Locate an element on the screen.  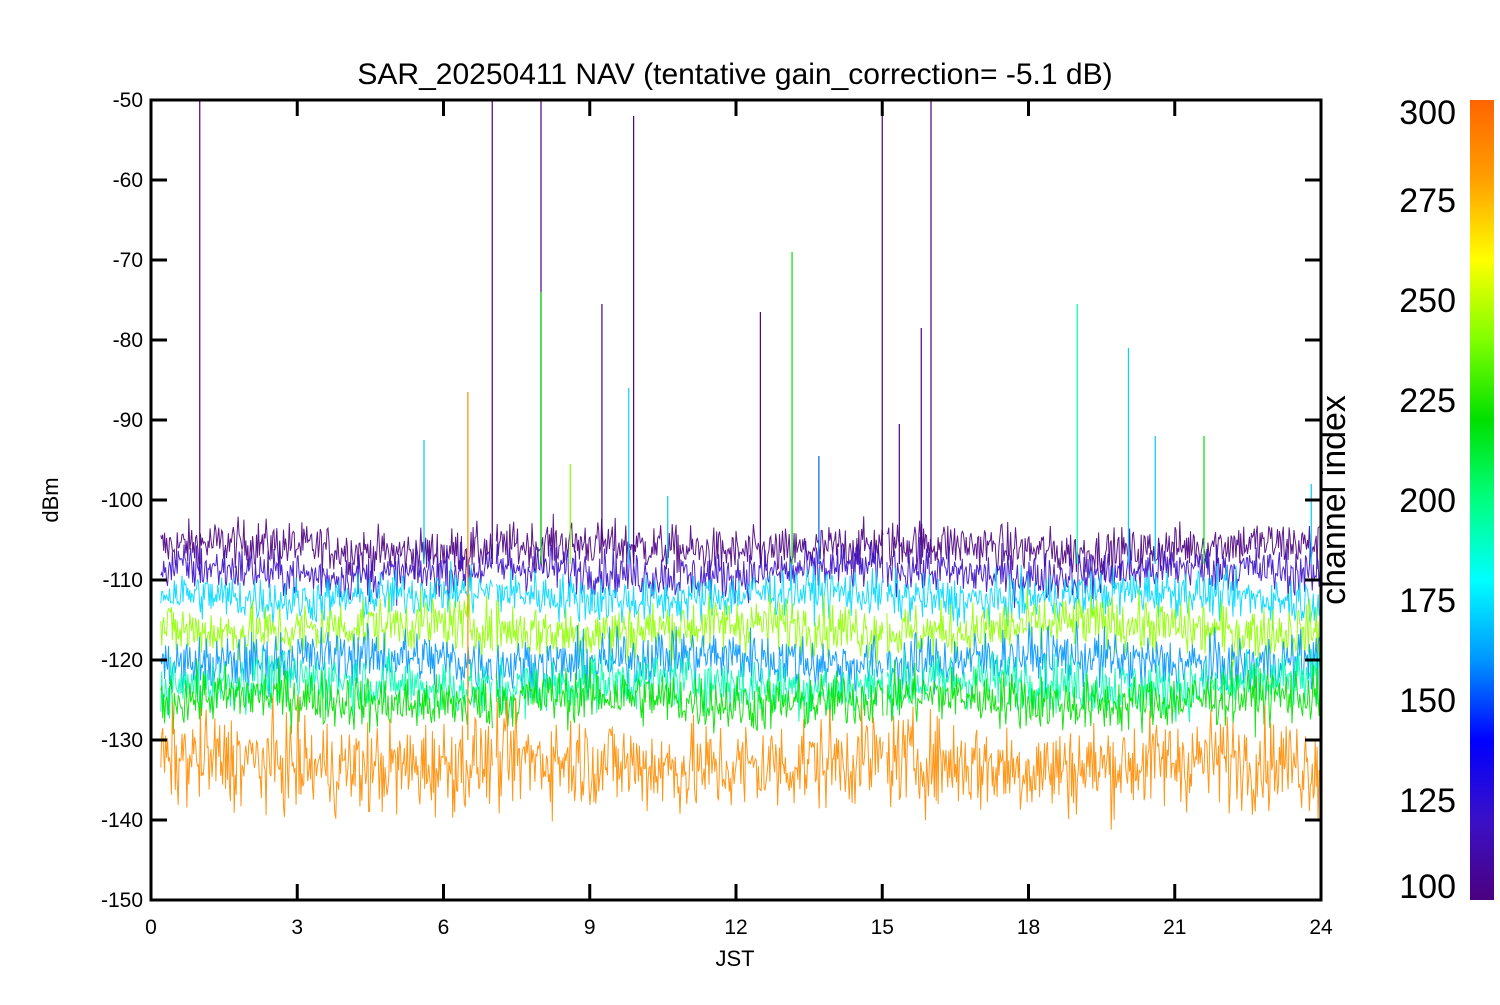
x-tick-label: 6 is located at coordinates (444, 927).